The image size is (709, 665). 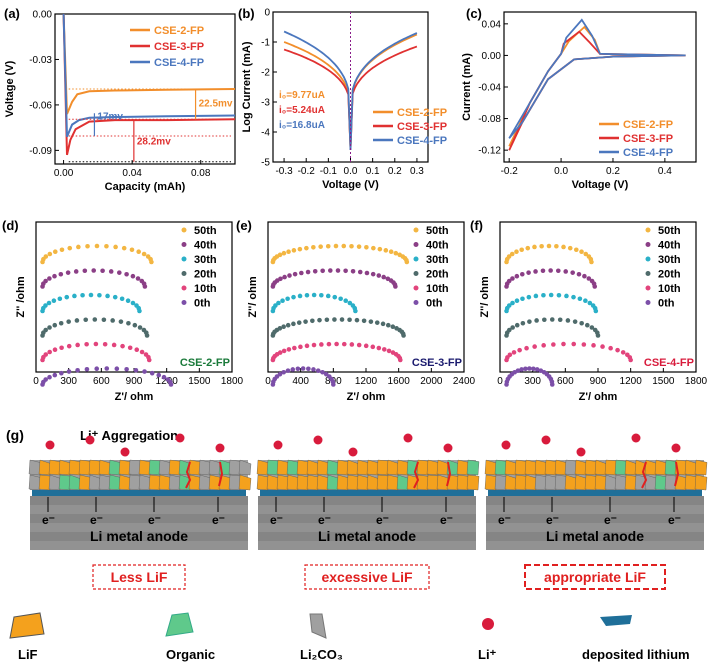 I want to click on pd-ylabel: Z'' /ohm, so click(x=21, y=297).